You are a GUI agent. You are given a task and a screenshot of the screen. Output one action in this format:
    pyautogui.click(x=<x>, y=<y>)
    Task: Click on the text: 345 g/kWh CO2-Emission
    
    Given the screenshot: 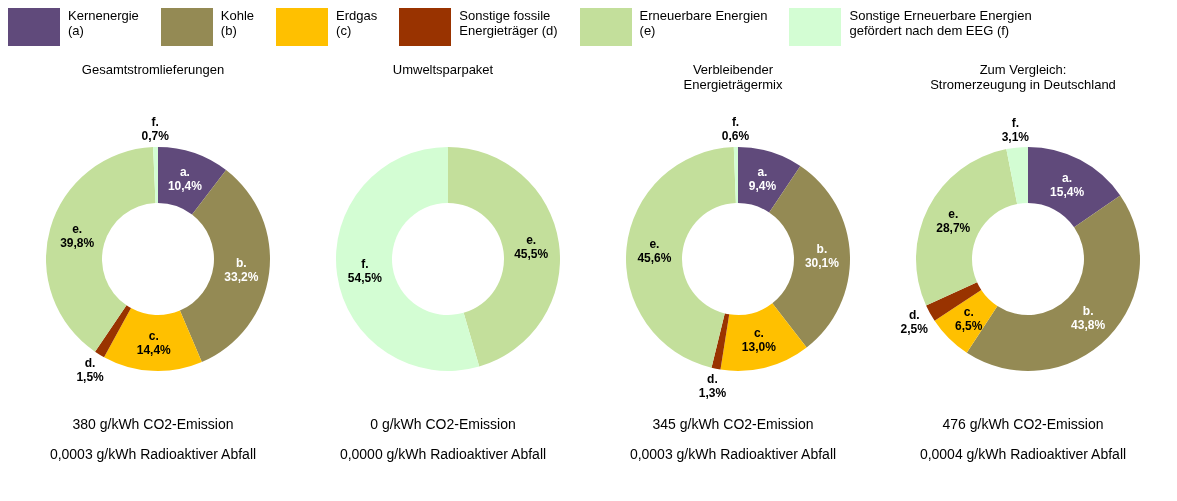 What is the action you would take?
    pyautogui.click(x=733, y=424)
    